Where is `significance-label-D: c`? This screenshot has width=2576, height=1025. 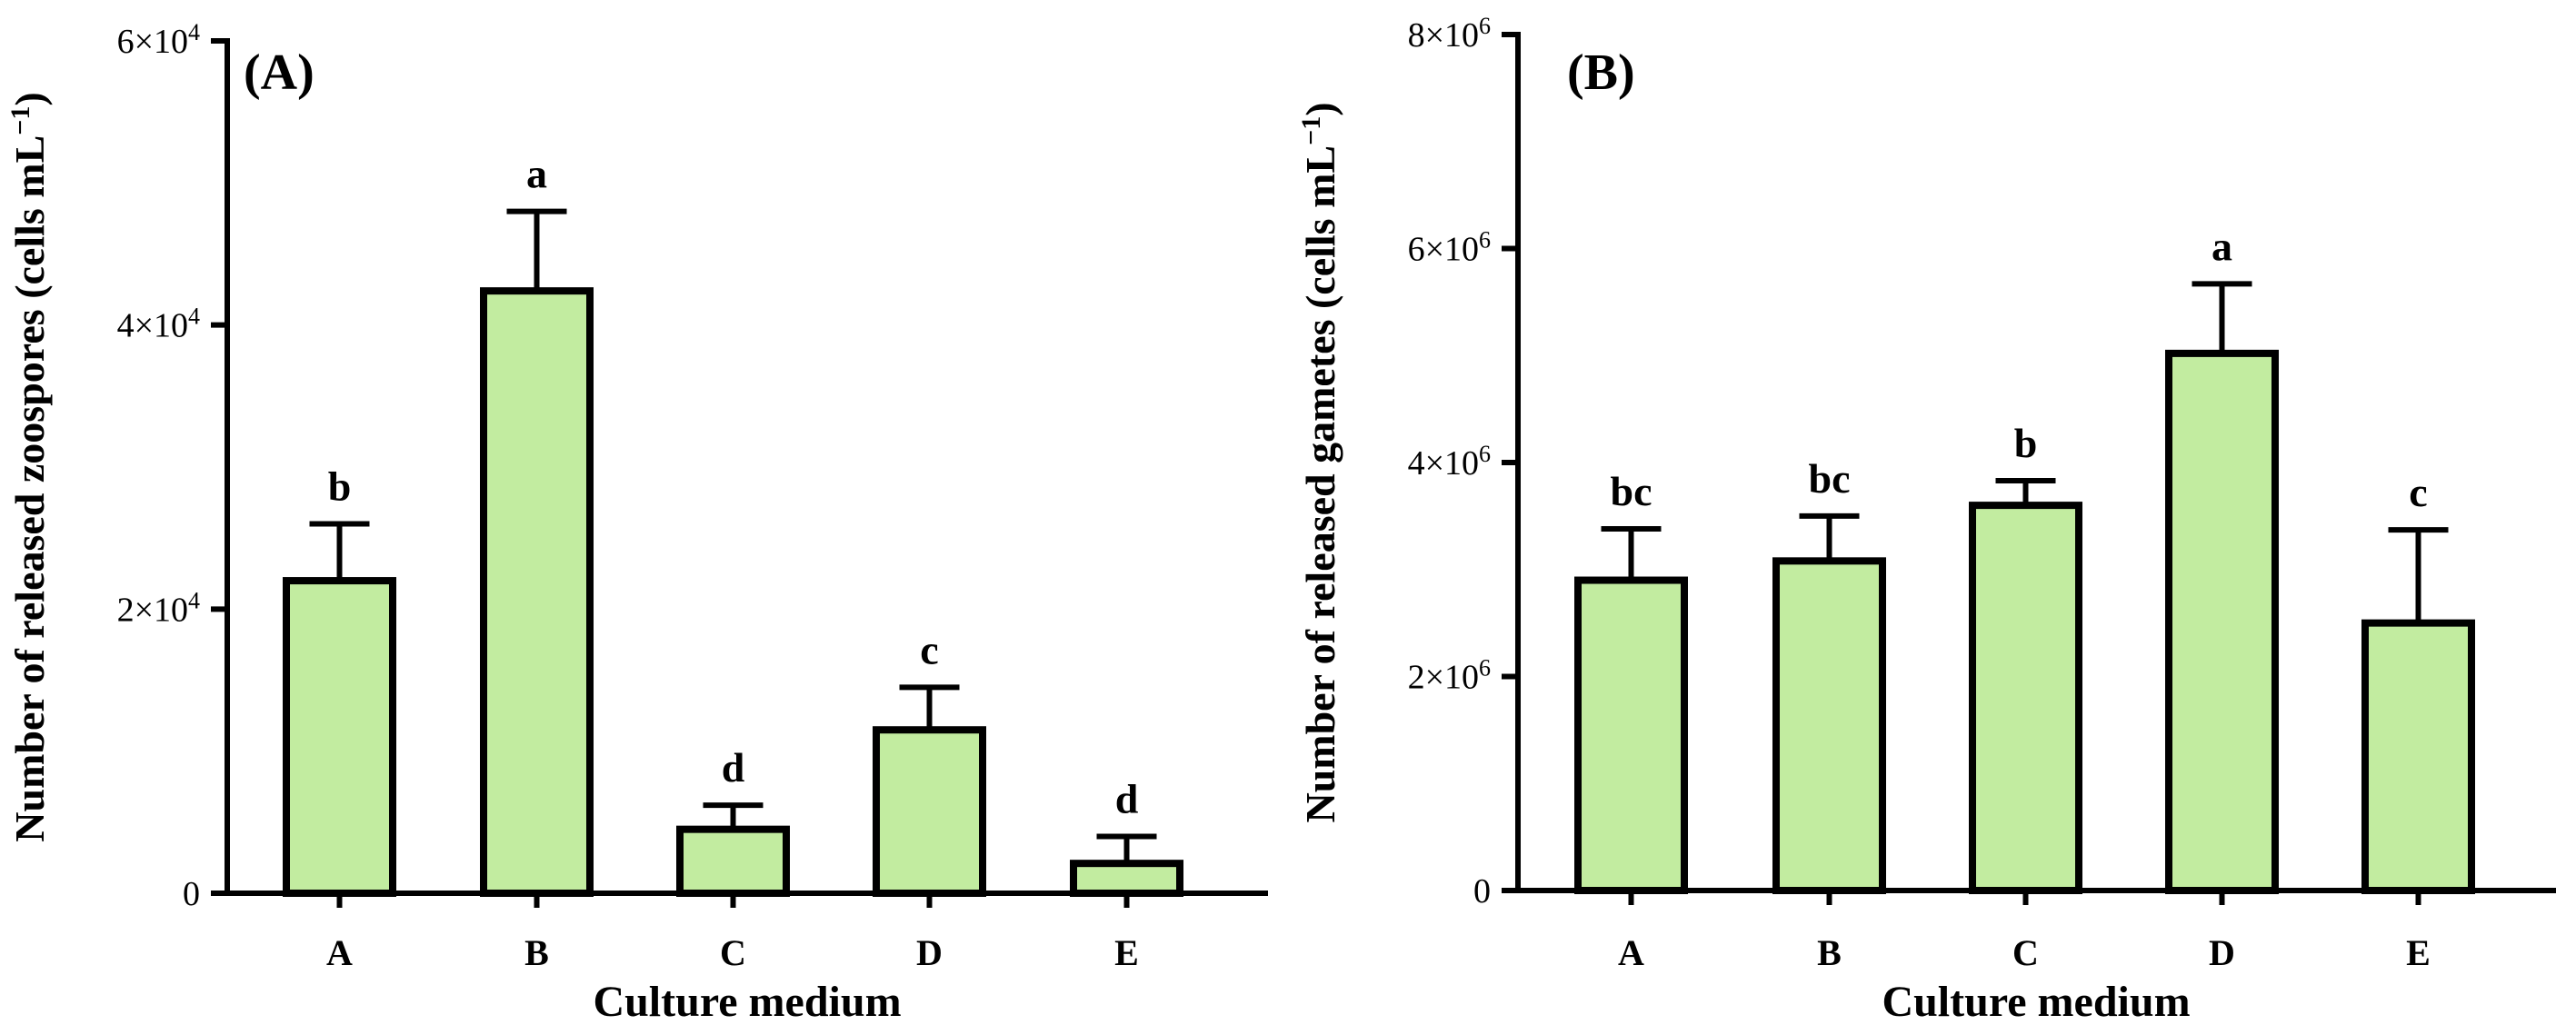 significance-label-D: c is located at coordinates (929, 649).